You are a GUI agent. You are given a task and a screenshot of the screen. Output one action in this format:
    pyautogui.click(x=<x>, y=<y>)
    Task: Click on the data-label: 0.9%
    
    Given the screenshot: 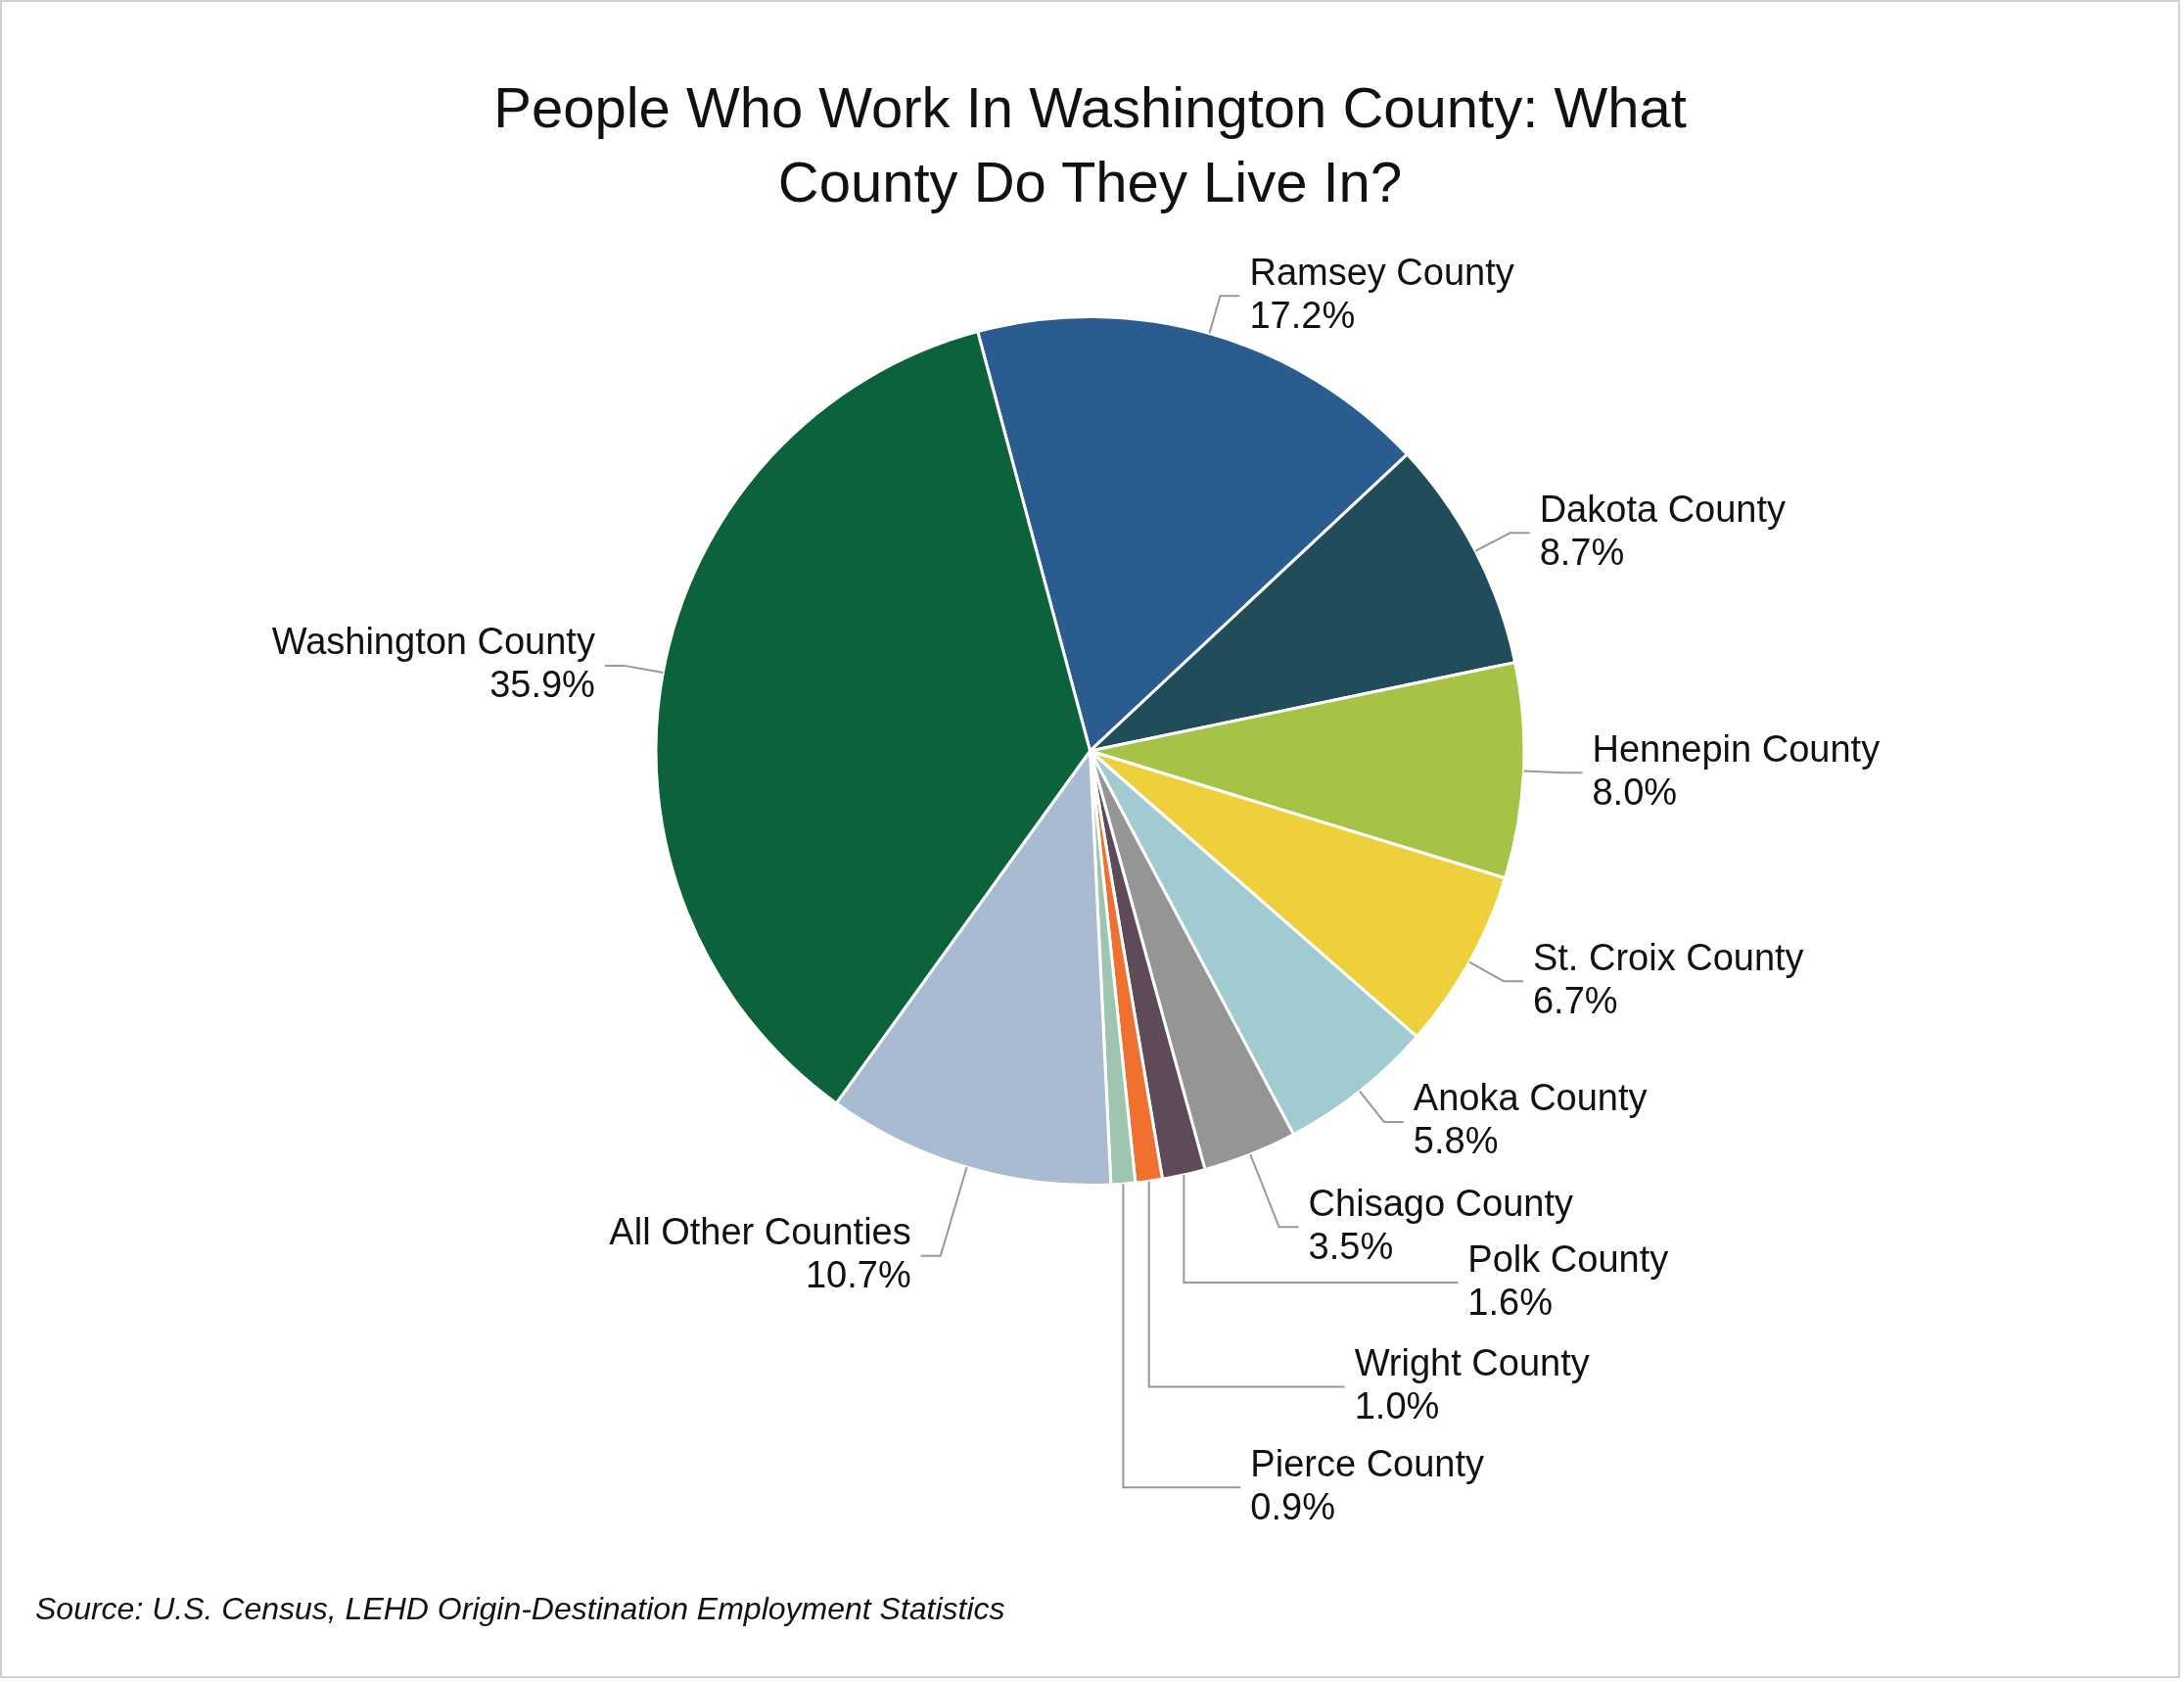 What is the action you would take?
    pyautogui.click(x=1292, y=1506)
    